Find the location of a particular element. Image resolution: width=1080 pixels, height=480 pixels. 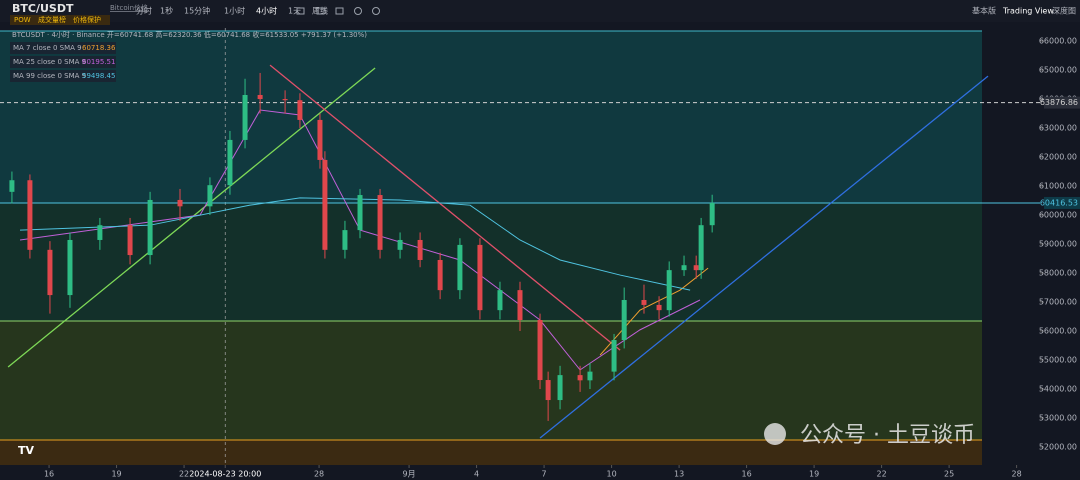

y-tick-label: 55000.00 is located at coordinates (1058, 360).